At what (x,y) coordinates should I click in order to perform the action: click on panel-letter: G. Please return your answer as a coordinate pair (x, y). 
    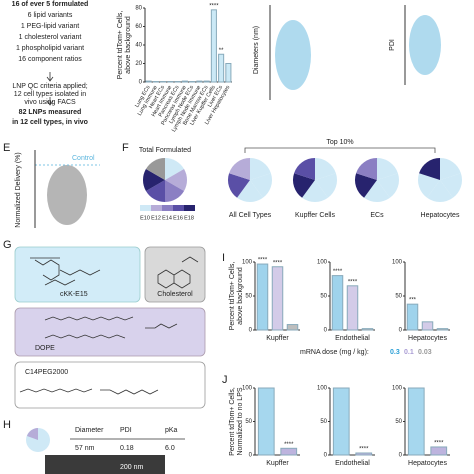
    Looking at the image, I should click on (7, 245).